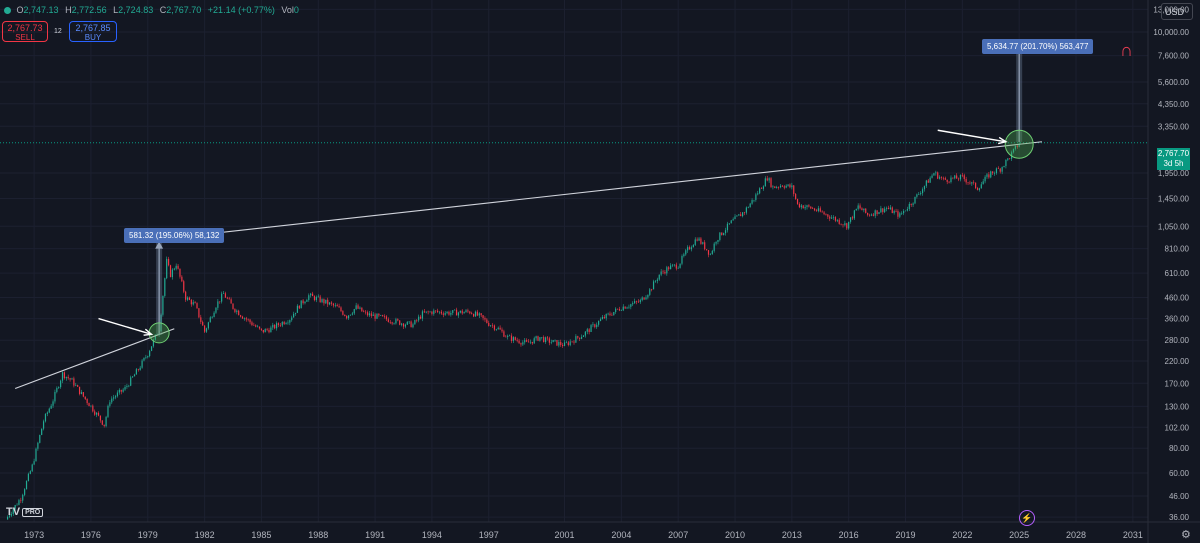 The height and width of the screenshot is (543, 1200). I want to click on x-tick-label: 2031, so click(1133, 535).